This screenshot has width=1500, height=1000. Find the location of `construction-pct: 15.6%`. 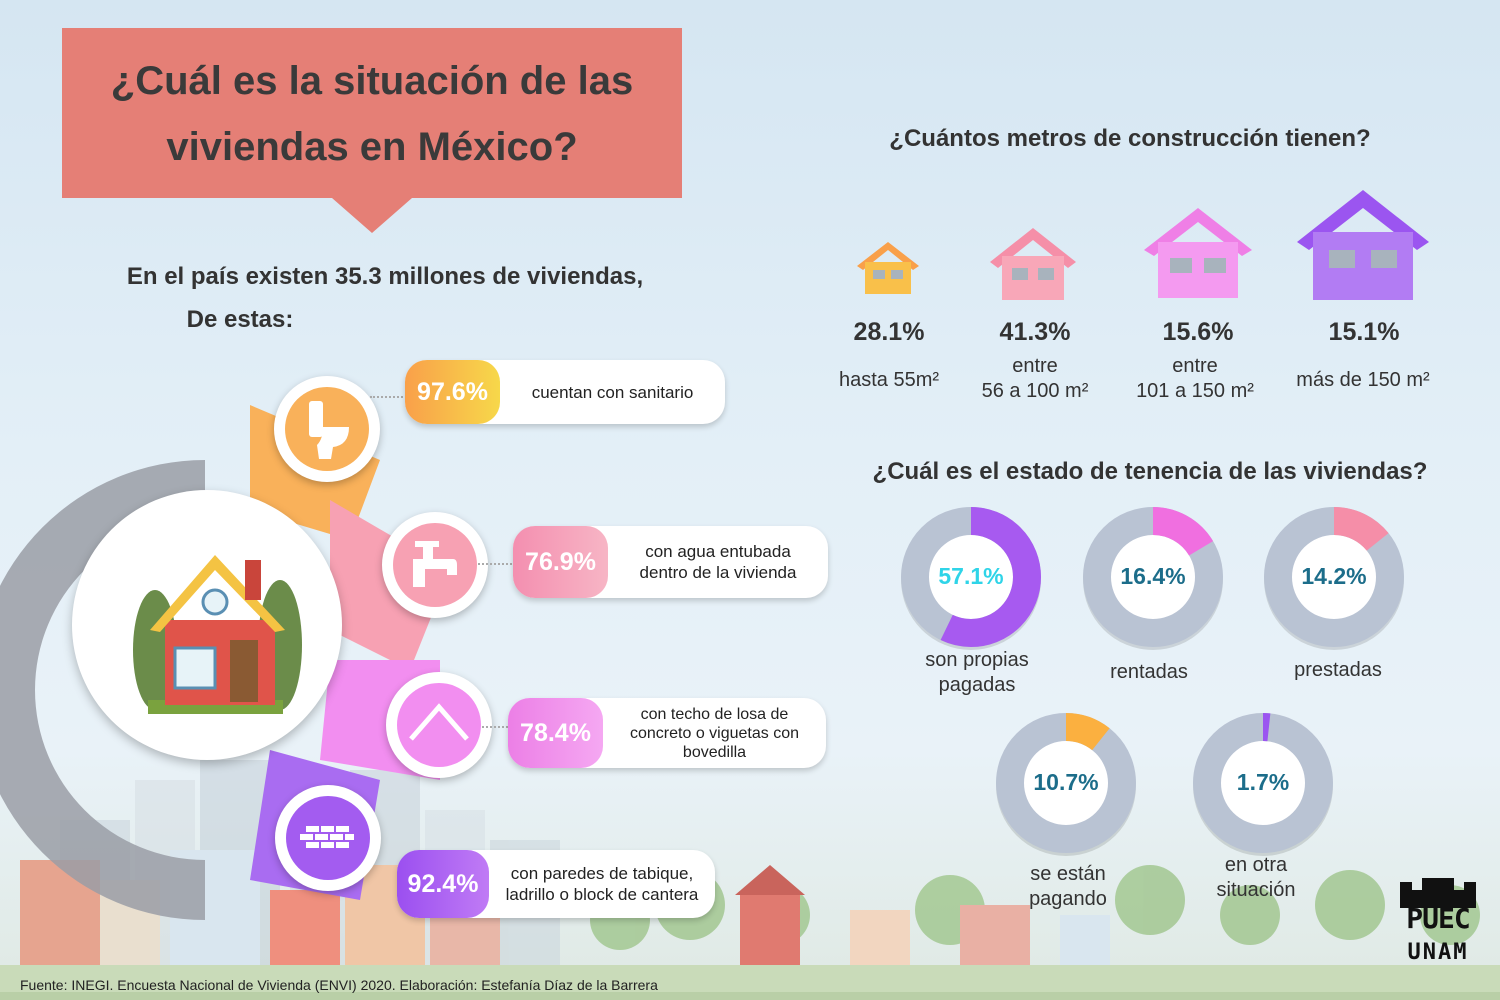

construction-pct: 15.6% is located at coordinates (1198, 332).